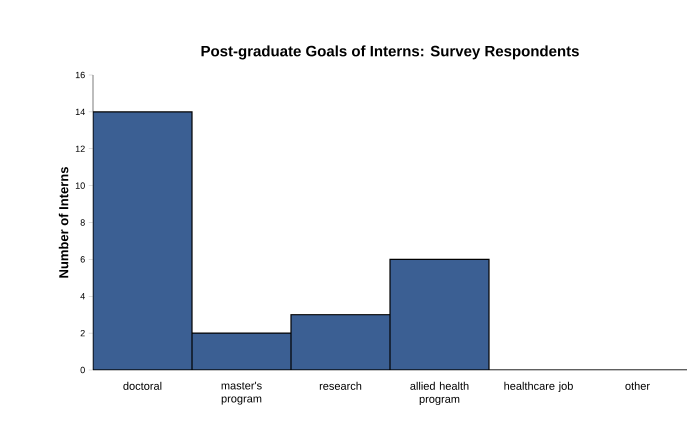  What do you see at coordinates (538, 387) in the screenshot?
I see `x-tick-label: healthcare job` at bounding box center [538, 387].